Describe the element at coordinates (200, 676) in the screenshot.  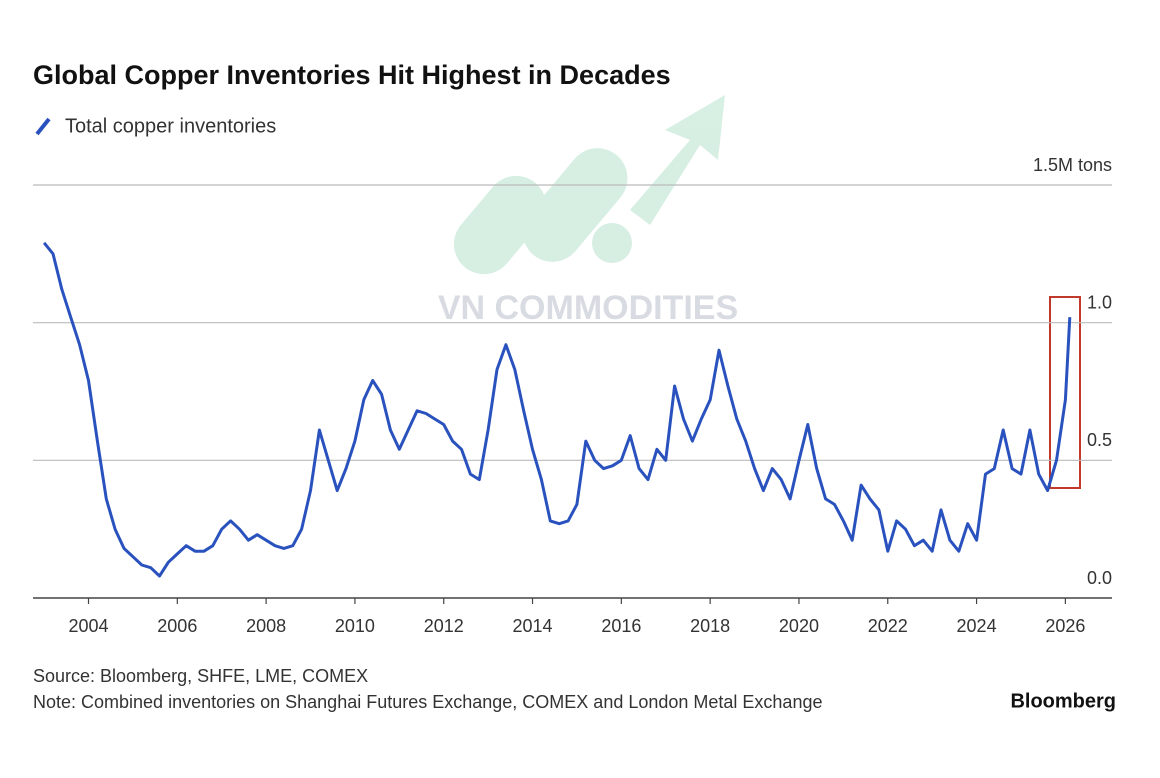
I see `source-note: Source: Bloomberg, SHFE, LME, COMEX` at that location.